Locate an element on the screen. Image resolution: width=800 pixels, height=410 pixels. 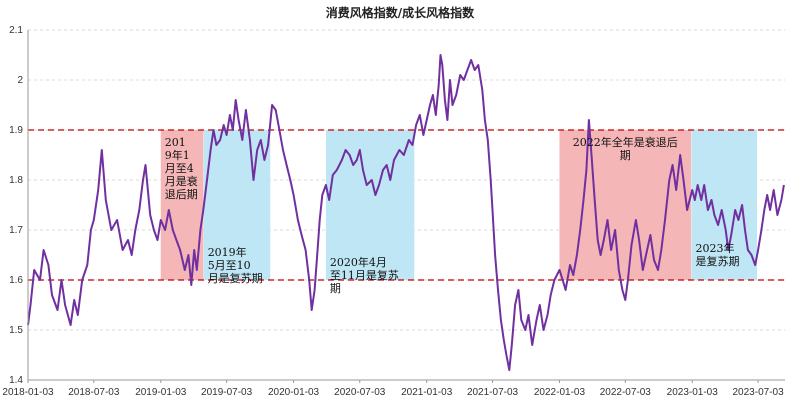
x-tick-label: 2023-07-03 is located at coordinates (759, 392).